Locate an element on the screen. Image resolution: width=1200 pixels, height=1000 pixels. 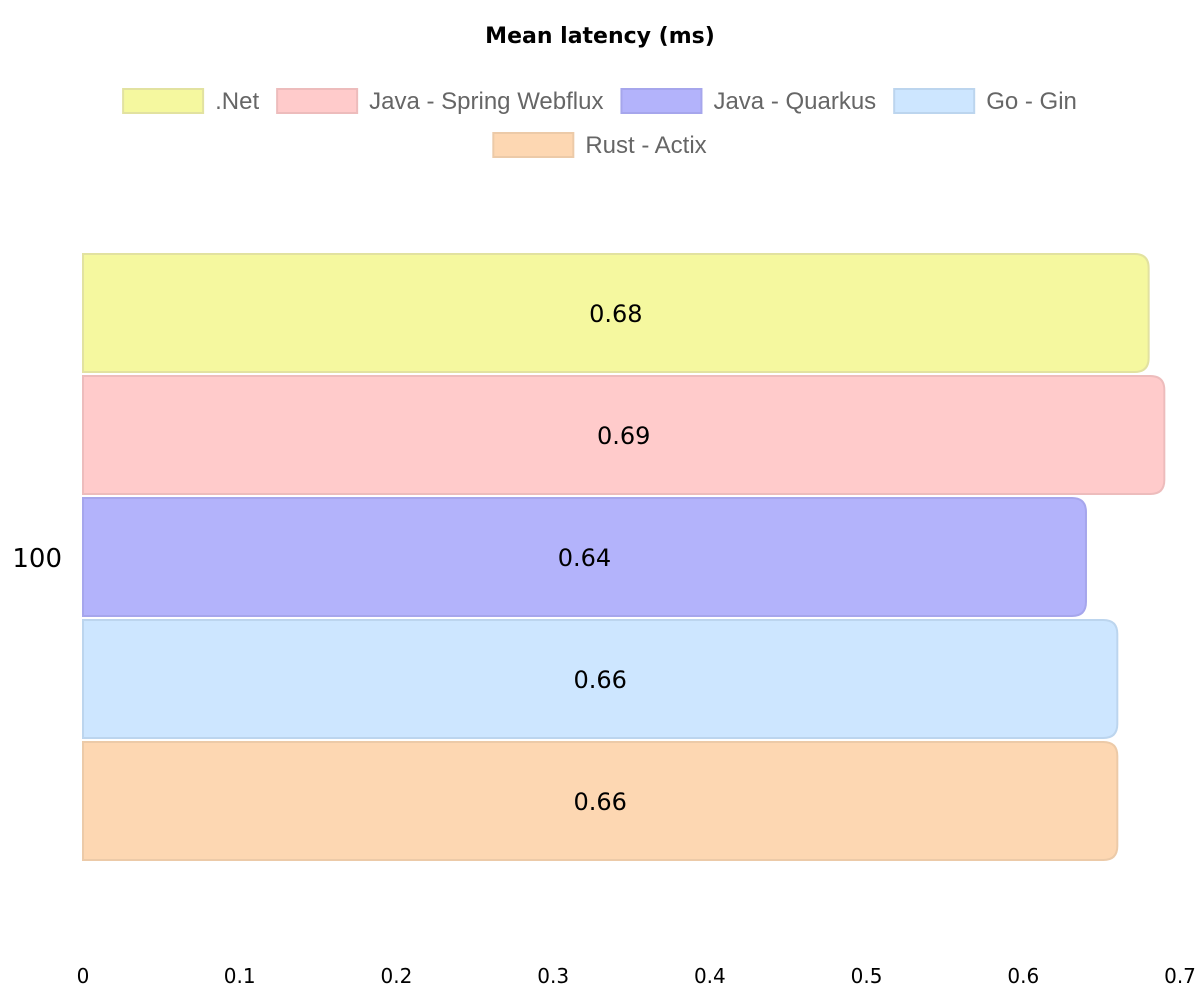
x-tick-label-8: 0.7 is located at coordinates (1180, 976).